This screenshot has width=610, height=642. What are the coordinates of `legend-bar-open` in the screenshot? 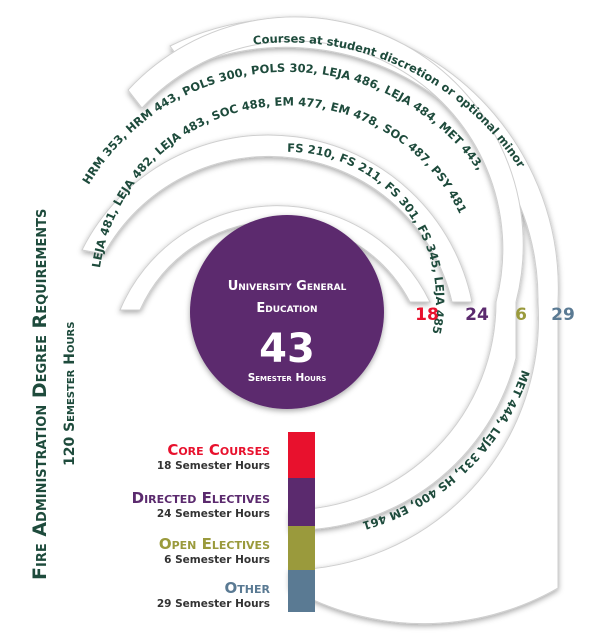 It's located at (301, 548).